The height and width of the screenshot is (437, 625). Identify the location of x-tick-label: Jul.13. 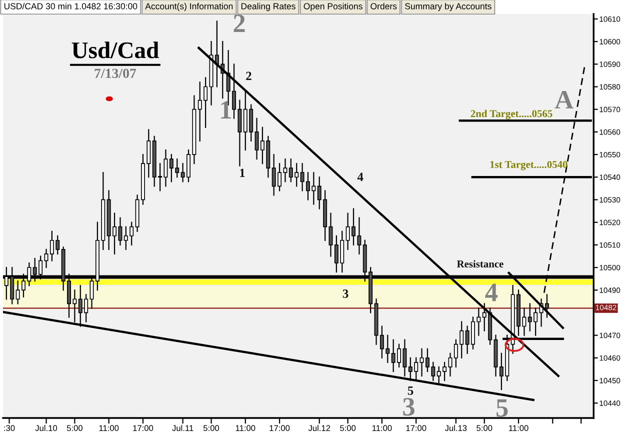
(455, 428).